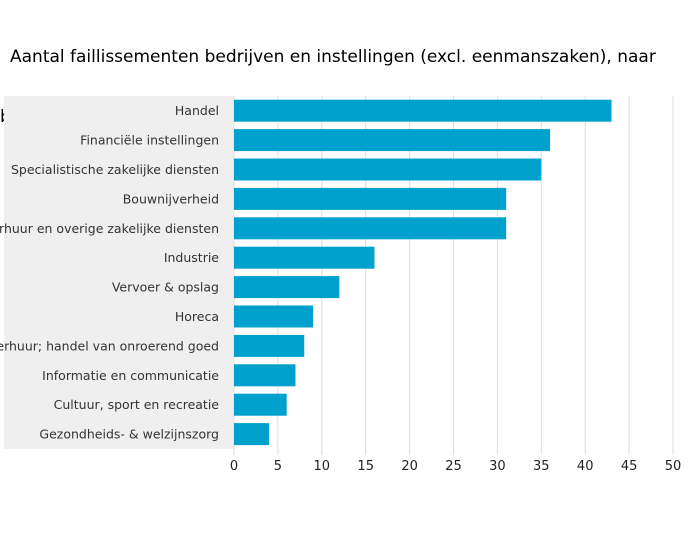  I want to click on x-tick-label: 15, so click(365, 466).